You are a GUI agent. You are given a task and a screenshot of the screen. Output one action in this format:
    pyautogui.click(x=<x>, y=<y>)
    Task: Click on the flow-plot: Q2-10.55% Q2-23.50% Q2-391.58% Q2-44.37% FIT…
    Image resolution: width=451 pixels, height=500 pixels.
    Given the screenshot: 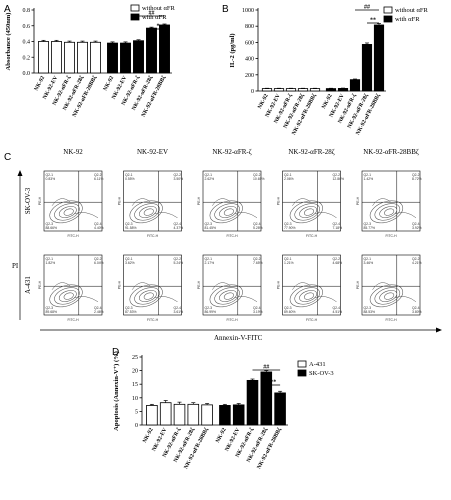 What is the action you would take?
    pyautogui.click(x=150, y=204)
    